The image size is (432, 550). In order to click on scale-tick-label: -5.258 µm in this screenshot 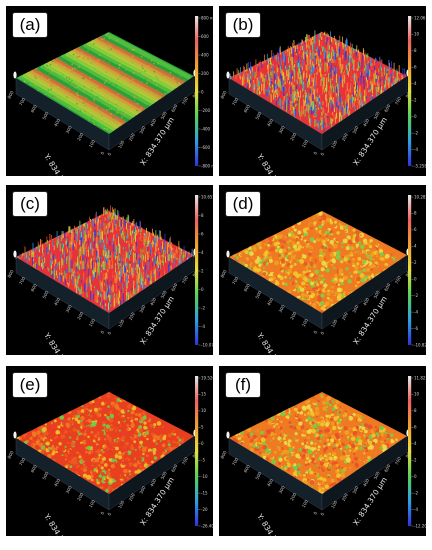, I will do `click(420, 165)`.